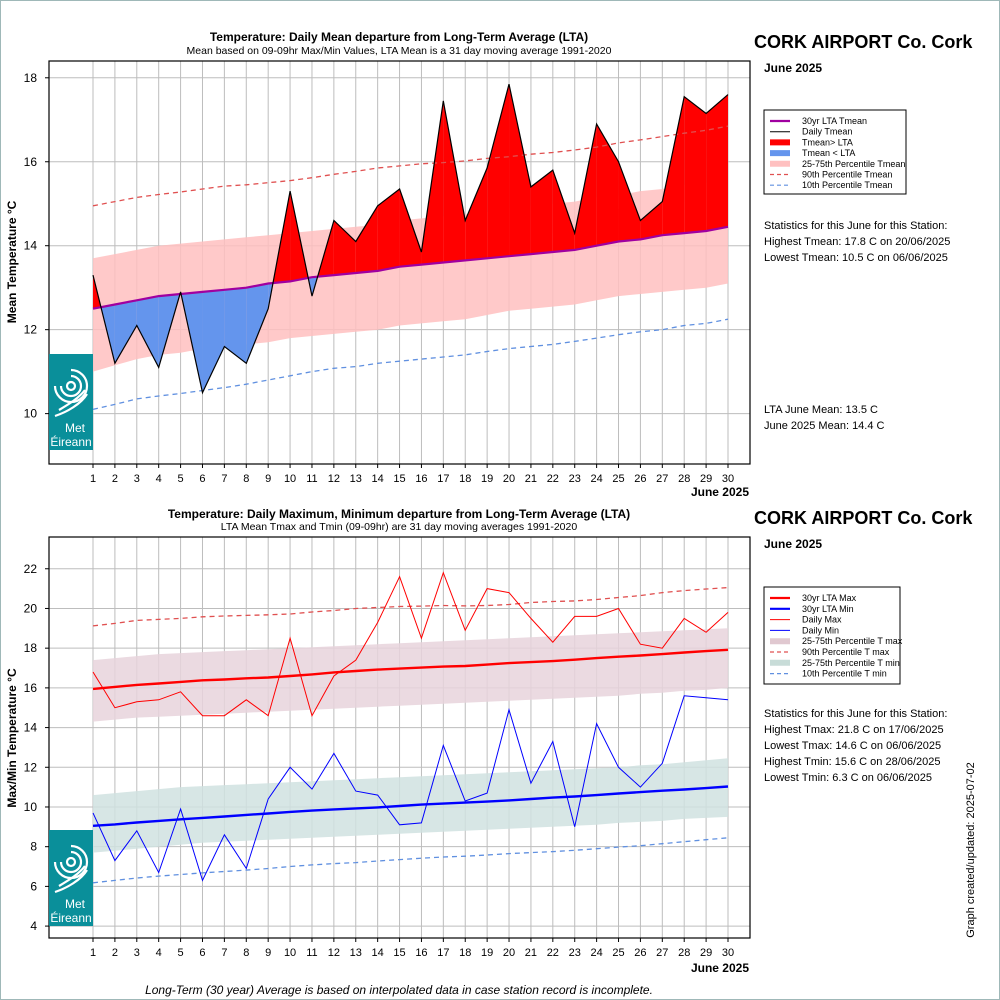 This screenshot has width=1000, height=1000. I want to click on x-tick-label: 11, so click(311, 953).